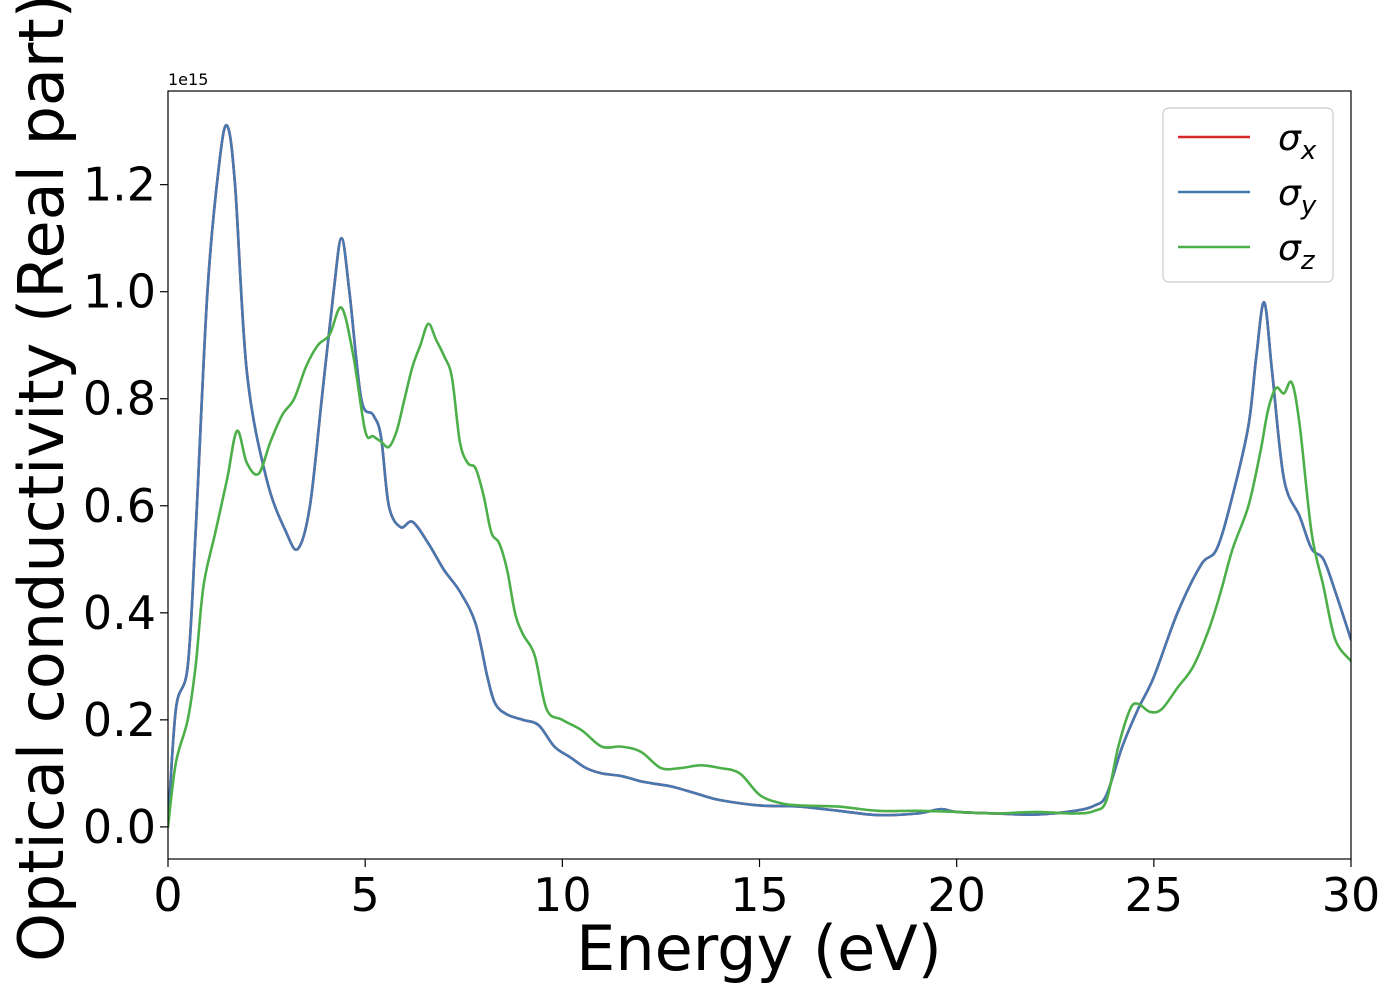 This screenshot has width=1400, height=1000. I want to click on x-axis-title: Energy (eV), so click(759, 948).